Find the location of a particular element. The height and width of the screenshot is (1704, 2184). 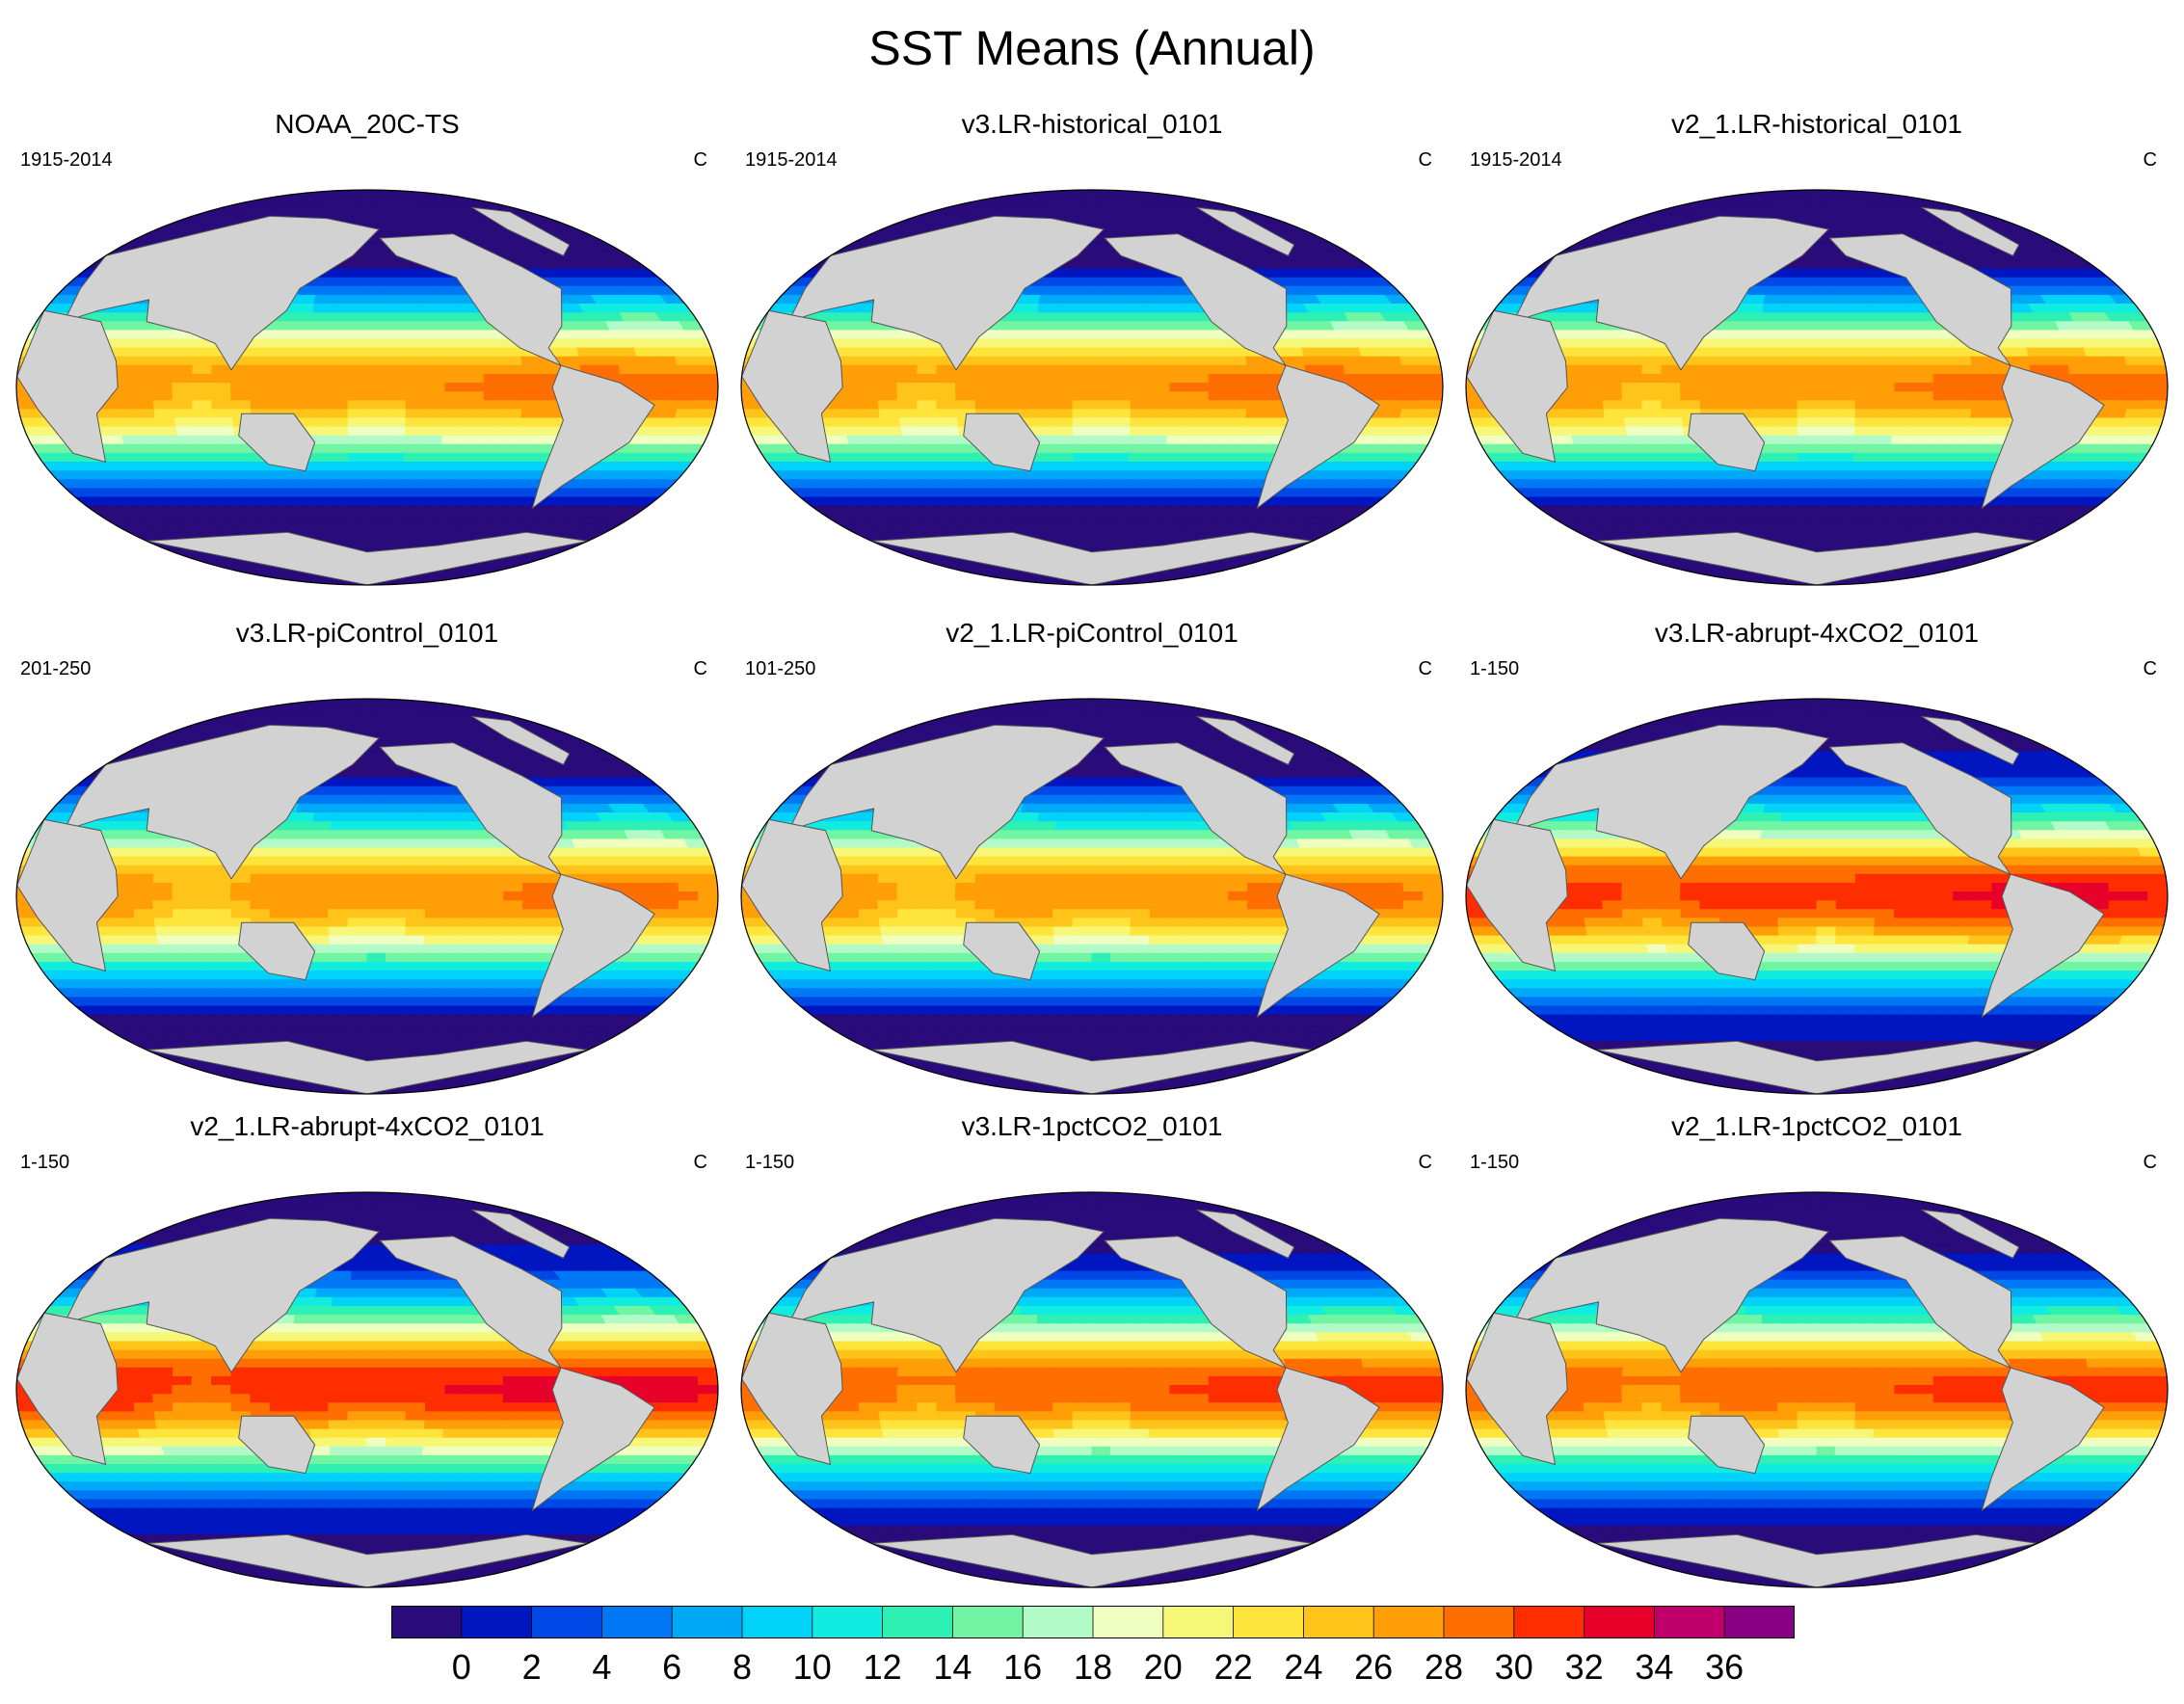

panel-title: v2_1.LR-historical_0101 is located at coordinates (1817, 124).